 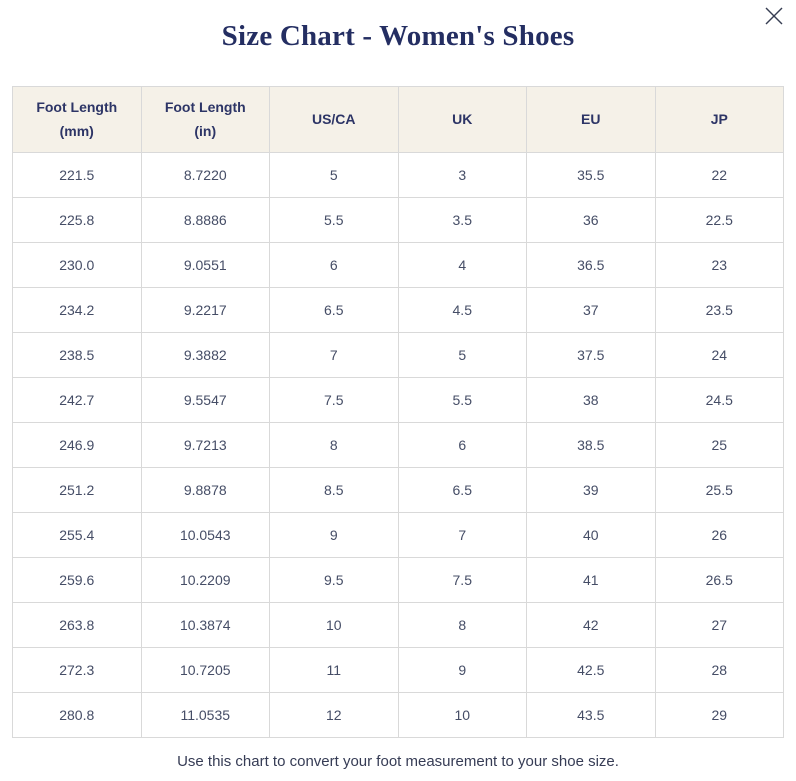 I want to click on cell-us-ca: 5, so click(x=334, y=175).